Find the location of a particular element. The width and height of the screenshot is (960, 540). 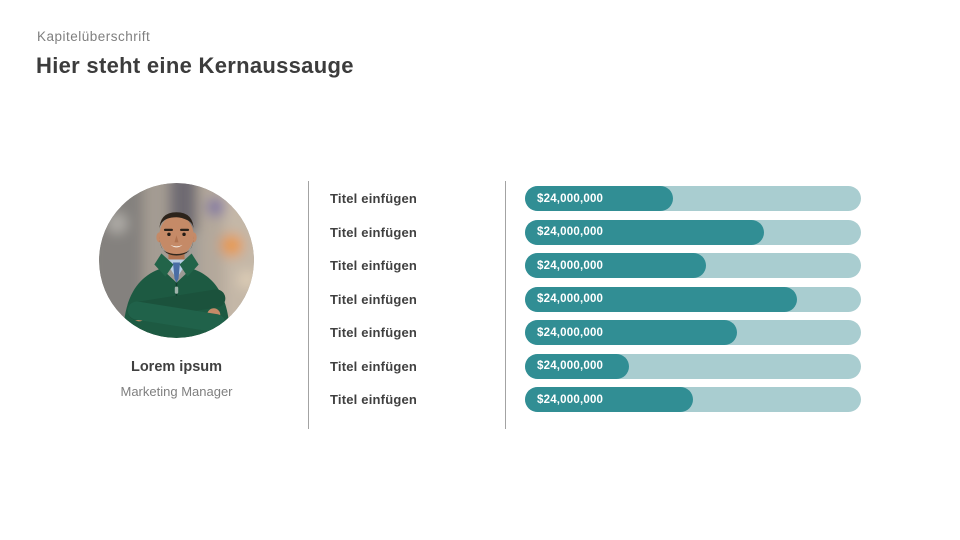

avatar is located at coordinates (176, 260).